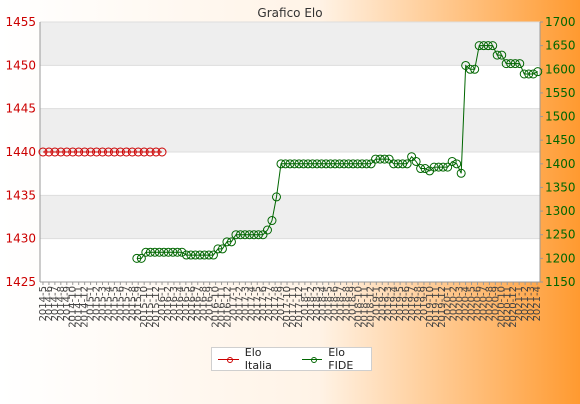  Describe the element at coordinates (560, 93) in the screenshot. I see `right-tick-label: 1550` at that location.